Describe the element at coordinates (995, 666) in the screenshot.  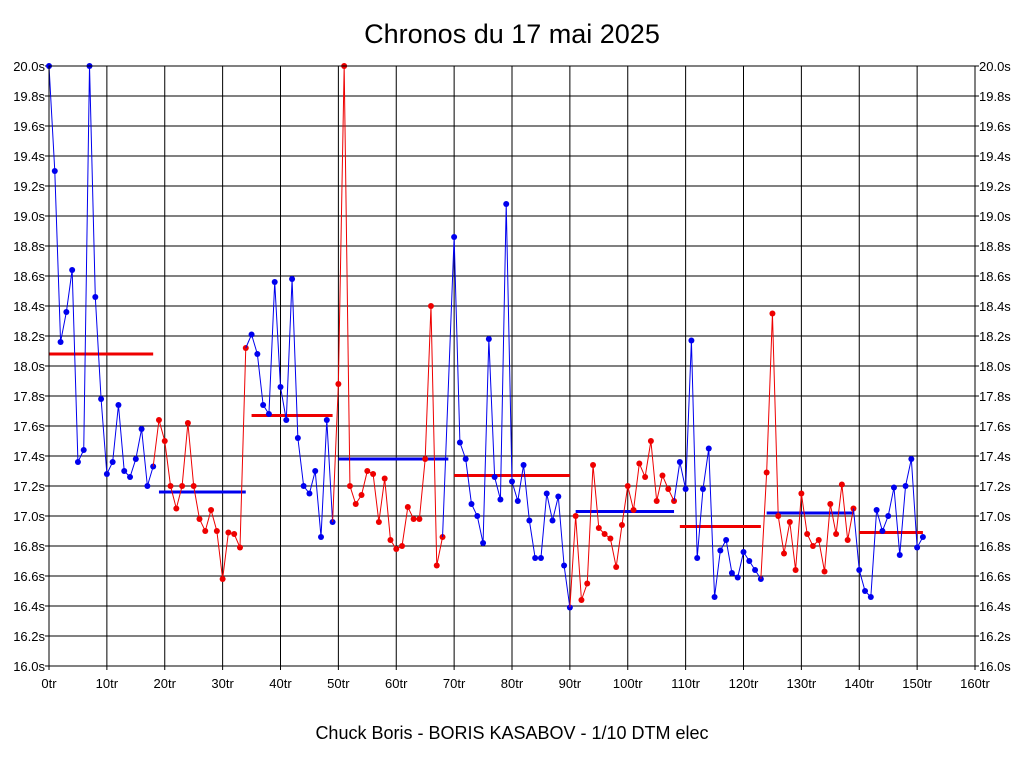
I see `y-tick-label-right: 16.0s` at that location.